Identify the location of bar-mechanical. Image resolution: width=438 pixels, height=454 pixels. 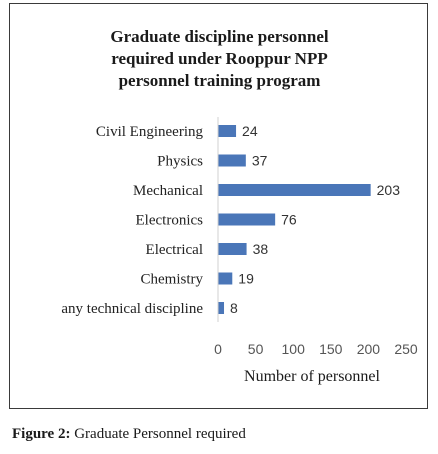
(294, 190).